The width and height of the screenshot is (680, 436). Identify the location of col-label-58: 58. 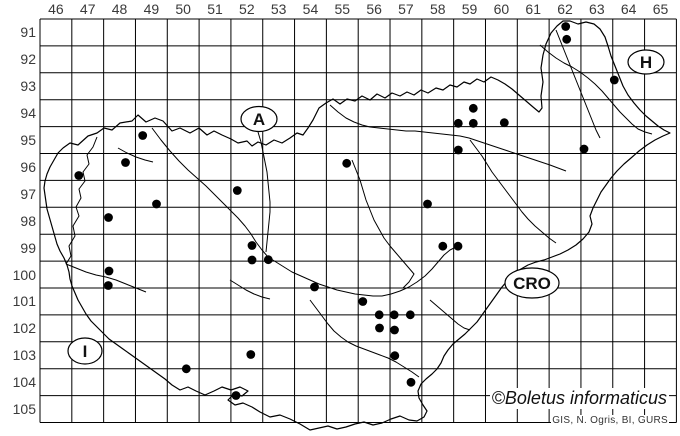
(437, 9).